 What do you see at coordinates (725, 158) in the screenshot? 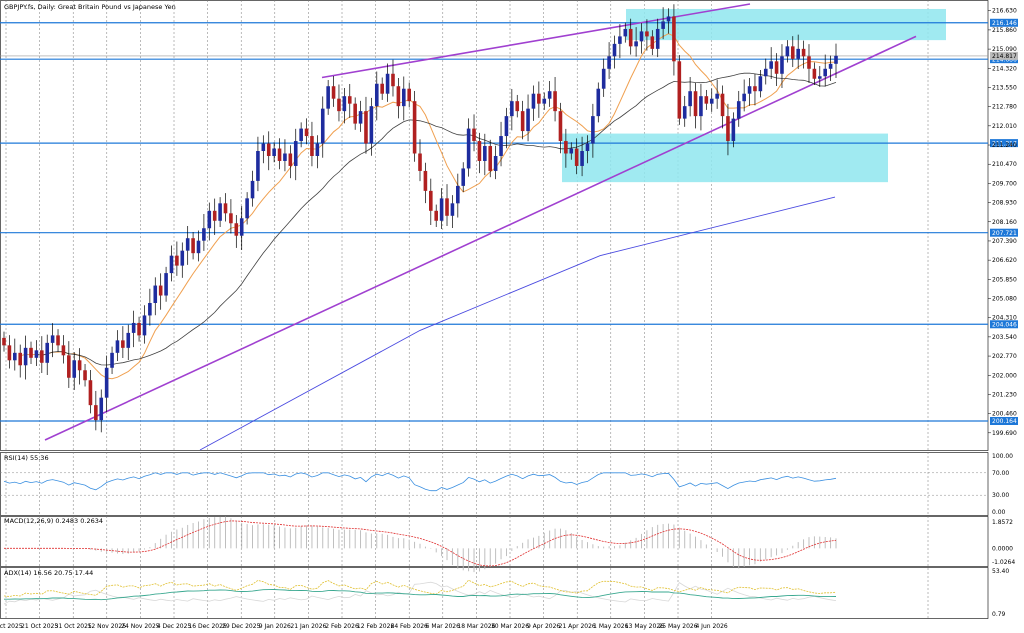
I see `supply-demand-zone` at bounding box center [725, 158].